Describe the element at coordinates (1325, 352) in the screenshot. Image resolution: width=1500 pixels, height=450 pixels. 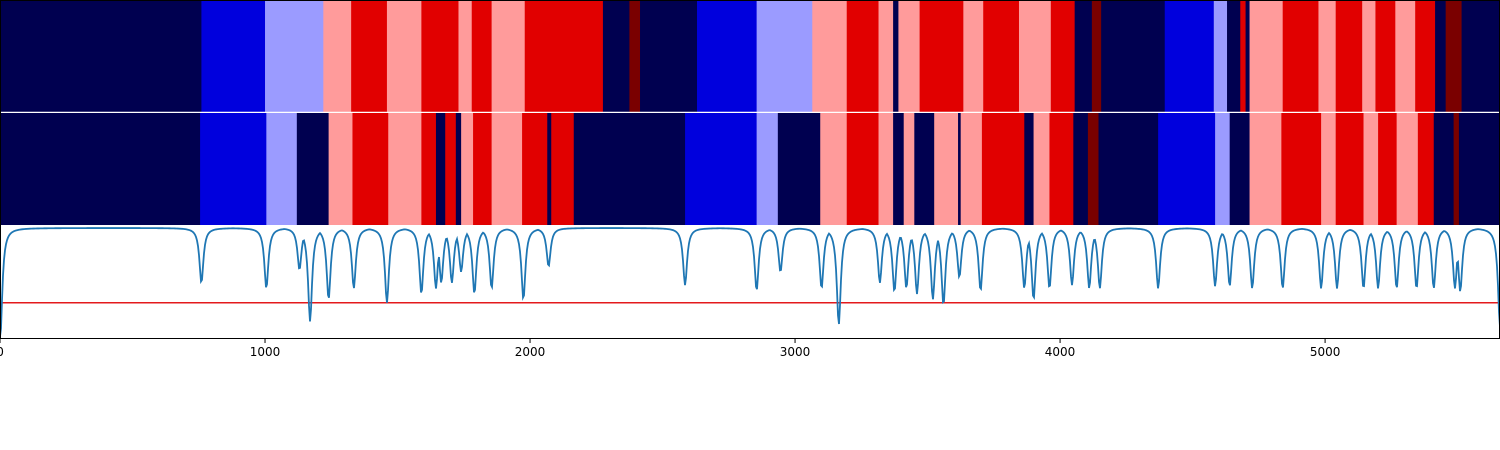
I see `x-tick-label: 5000` at that location.